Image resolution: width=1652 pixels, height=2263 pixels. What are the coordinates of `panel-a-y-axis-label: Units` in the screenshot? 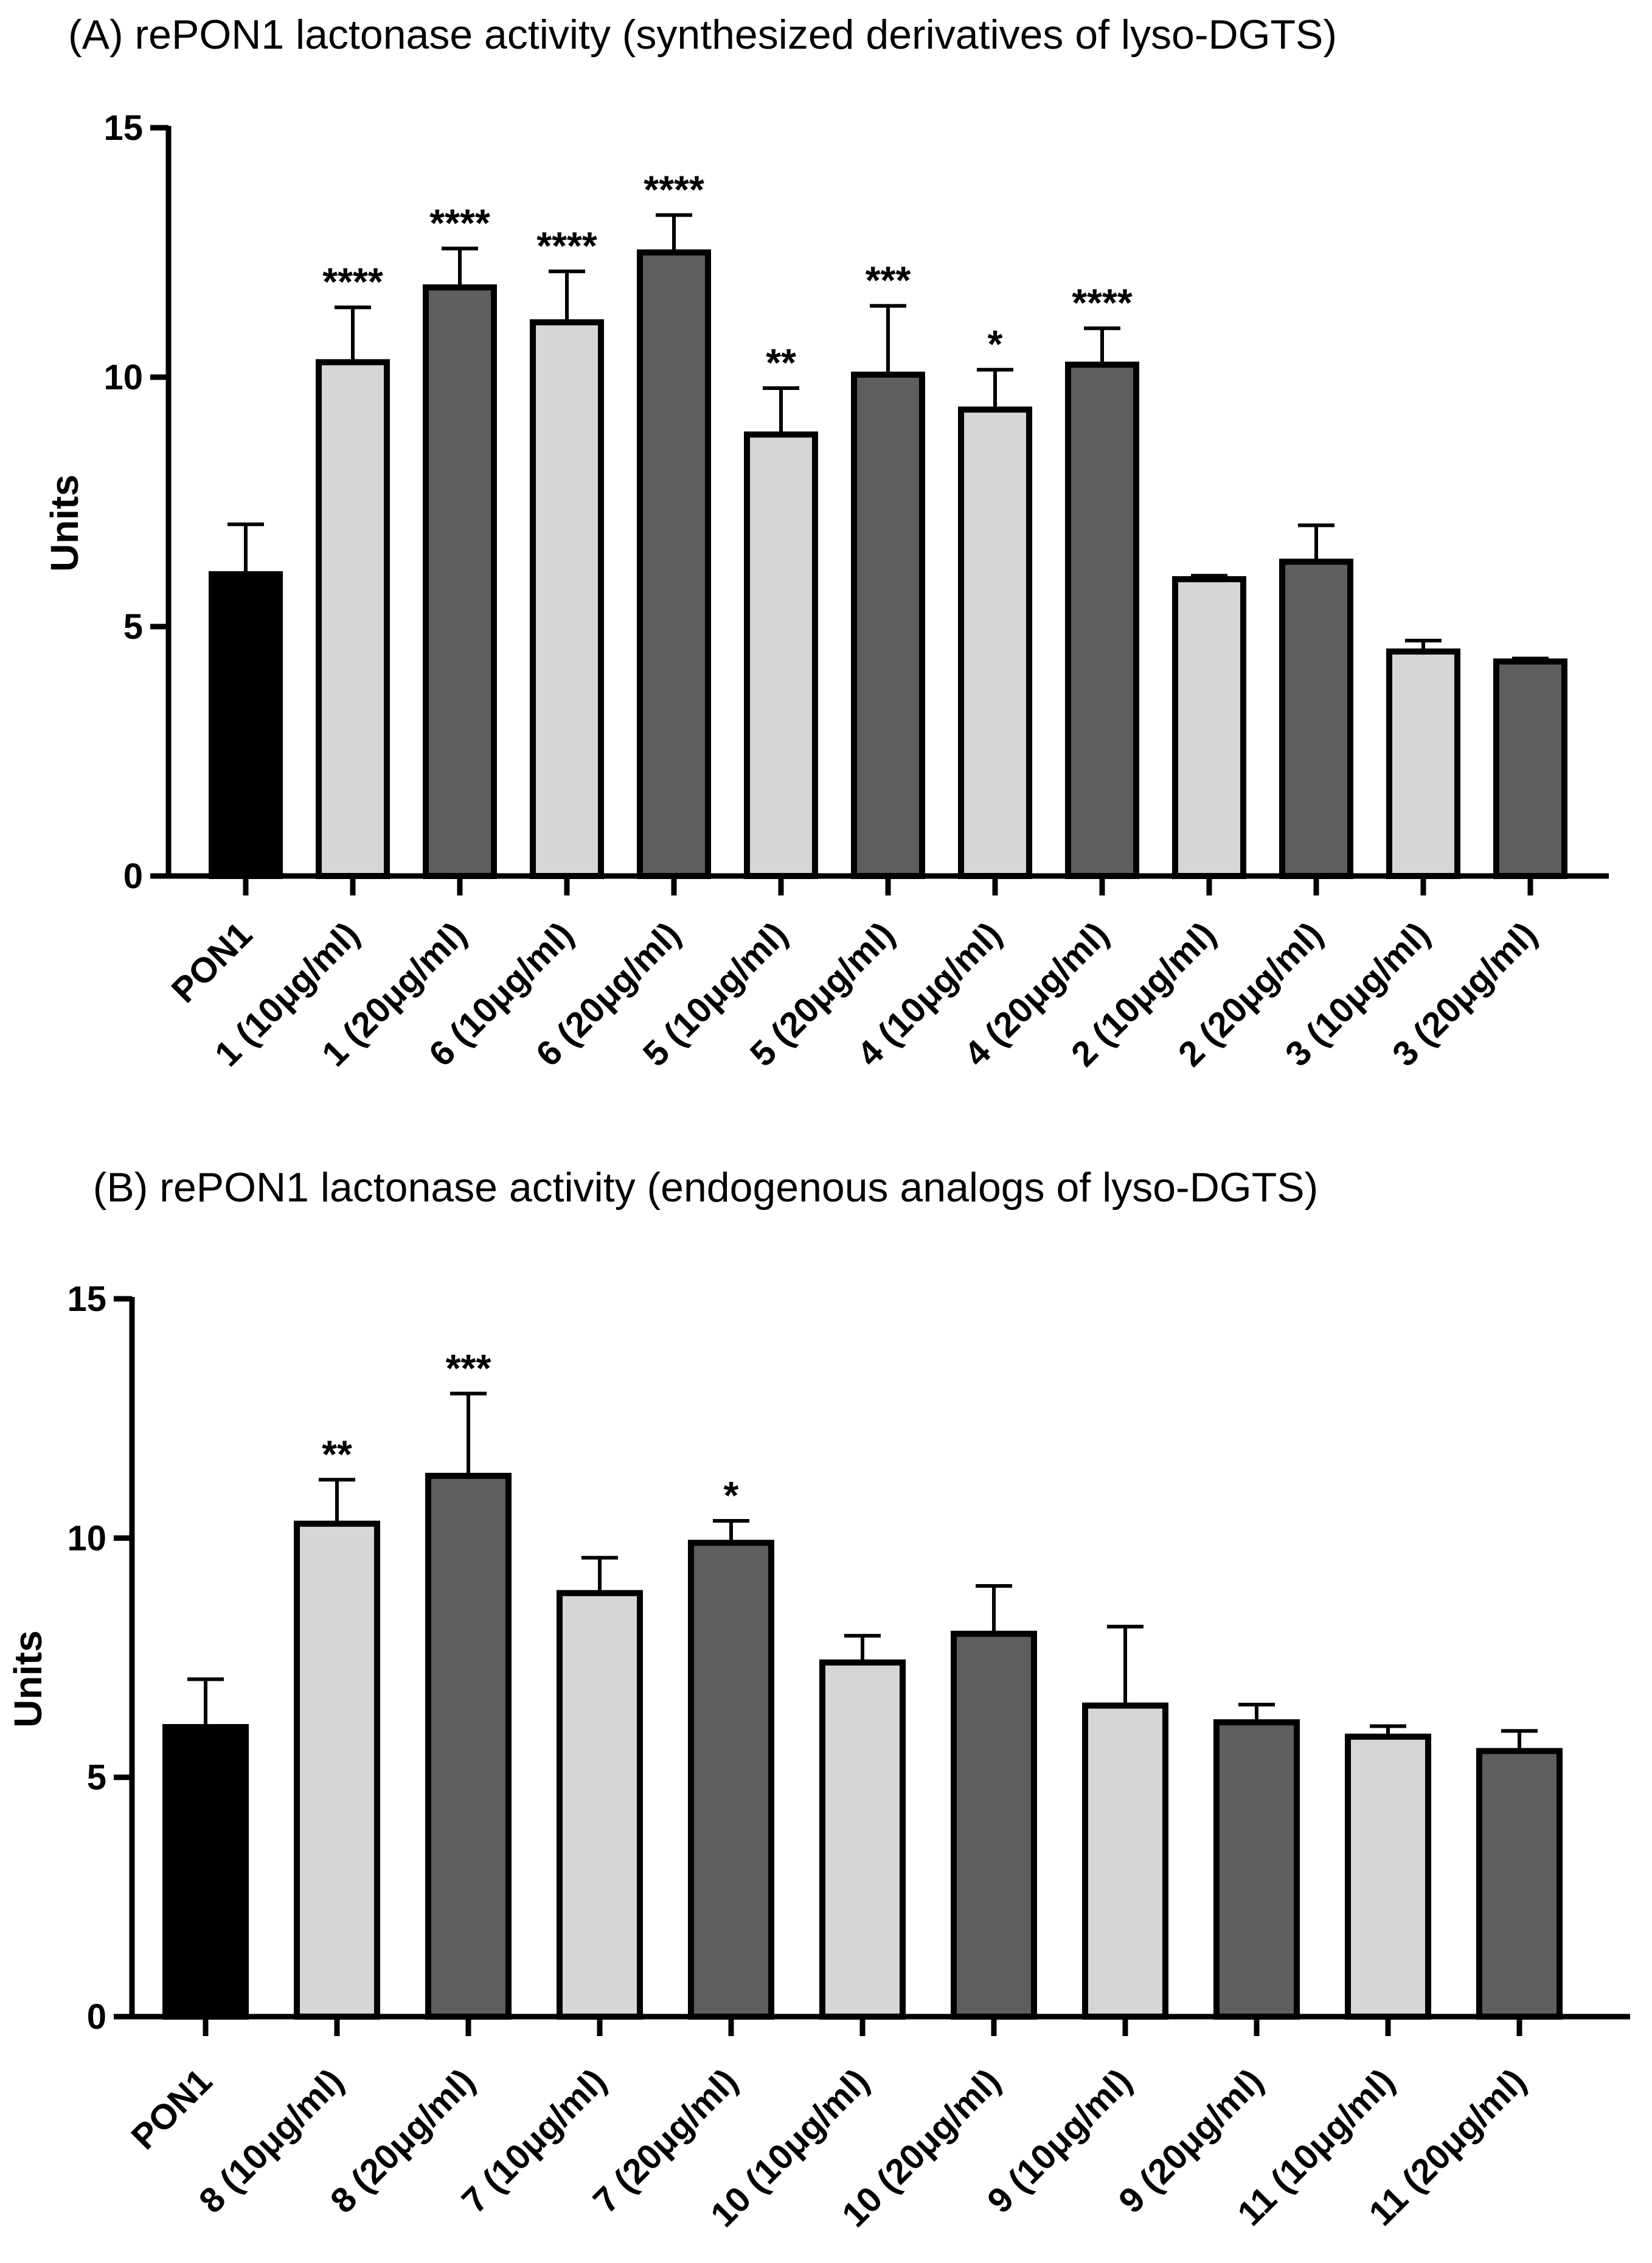 It's located at (64, 523).